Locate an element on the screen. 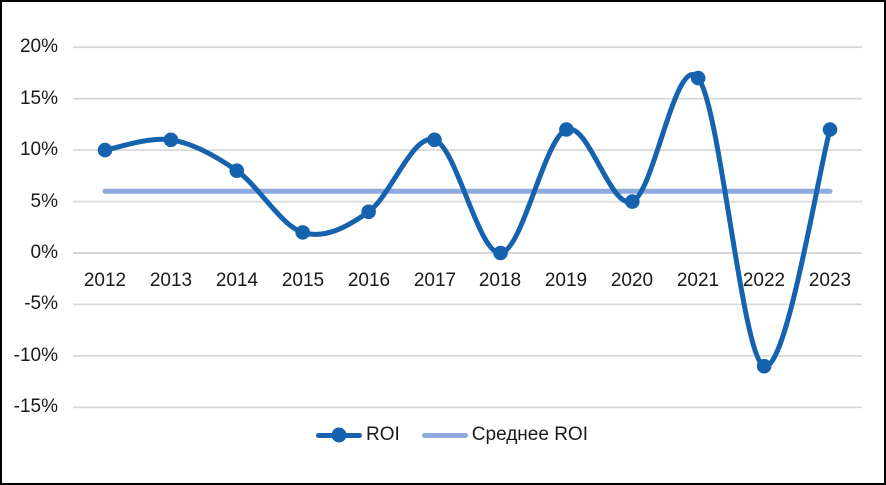  x-tick-label: 2015 is located at coordinates (303, 280).